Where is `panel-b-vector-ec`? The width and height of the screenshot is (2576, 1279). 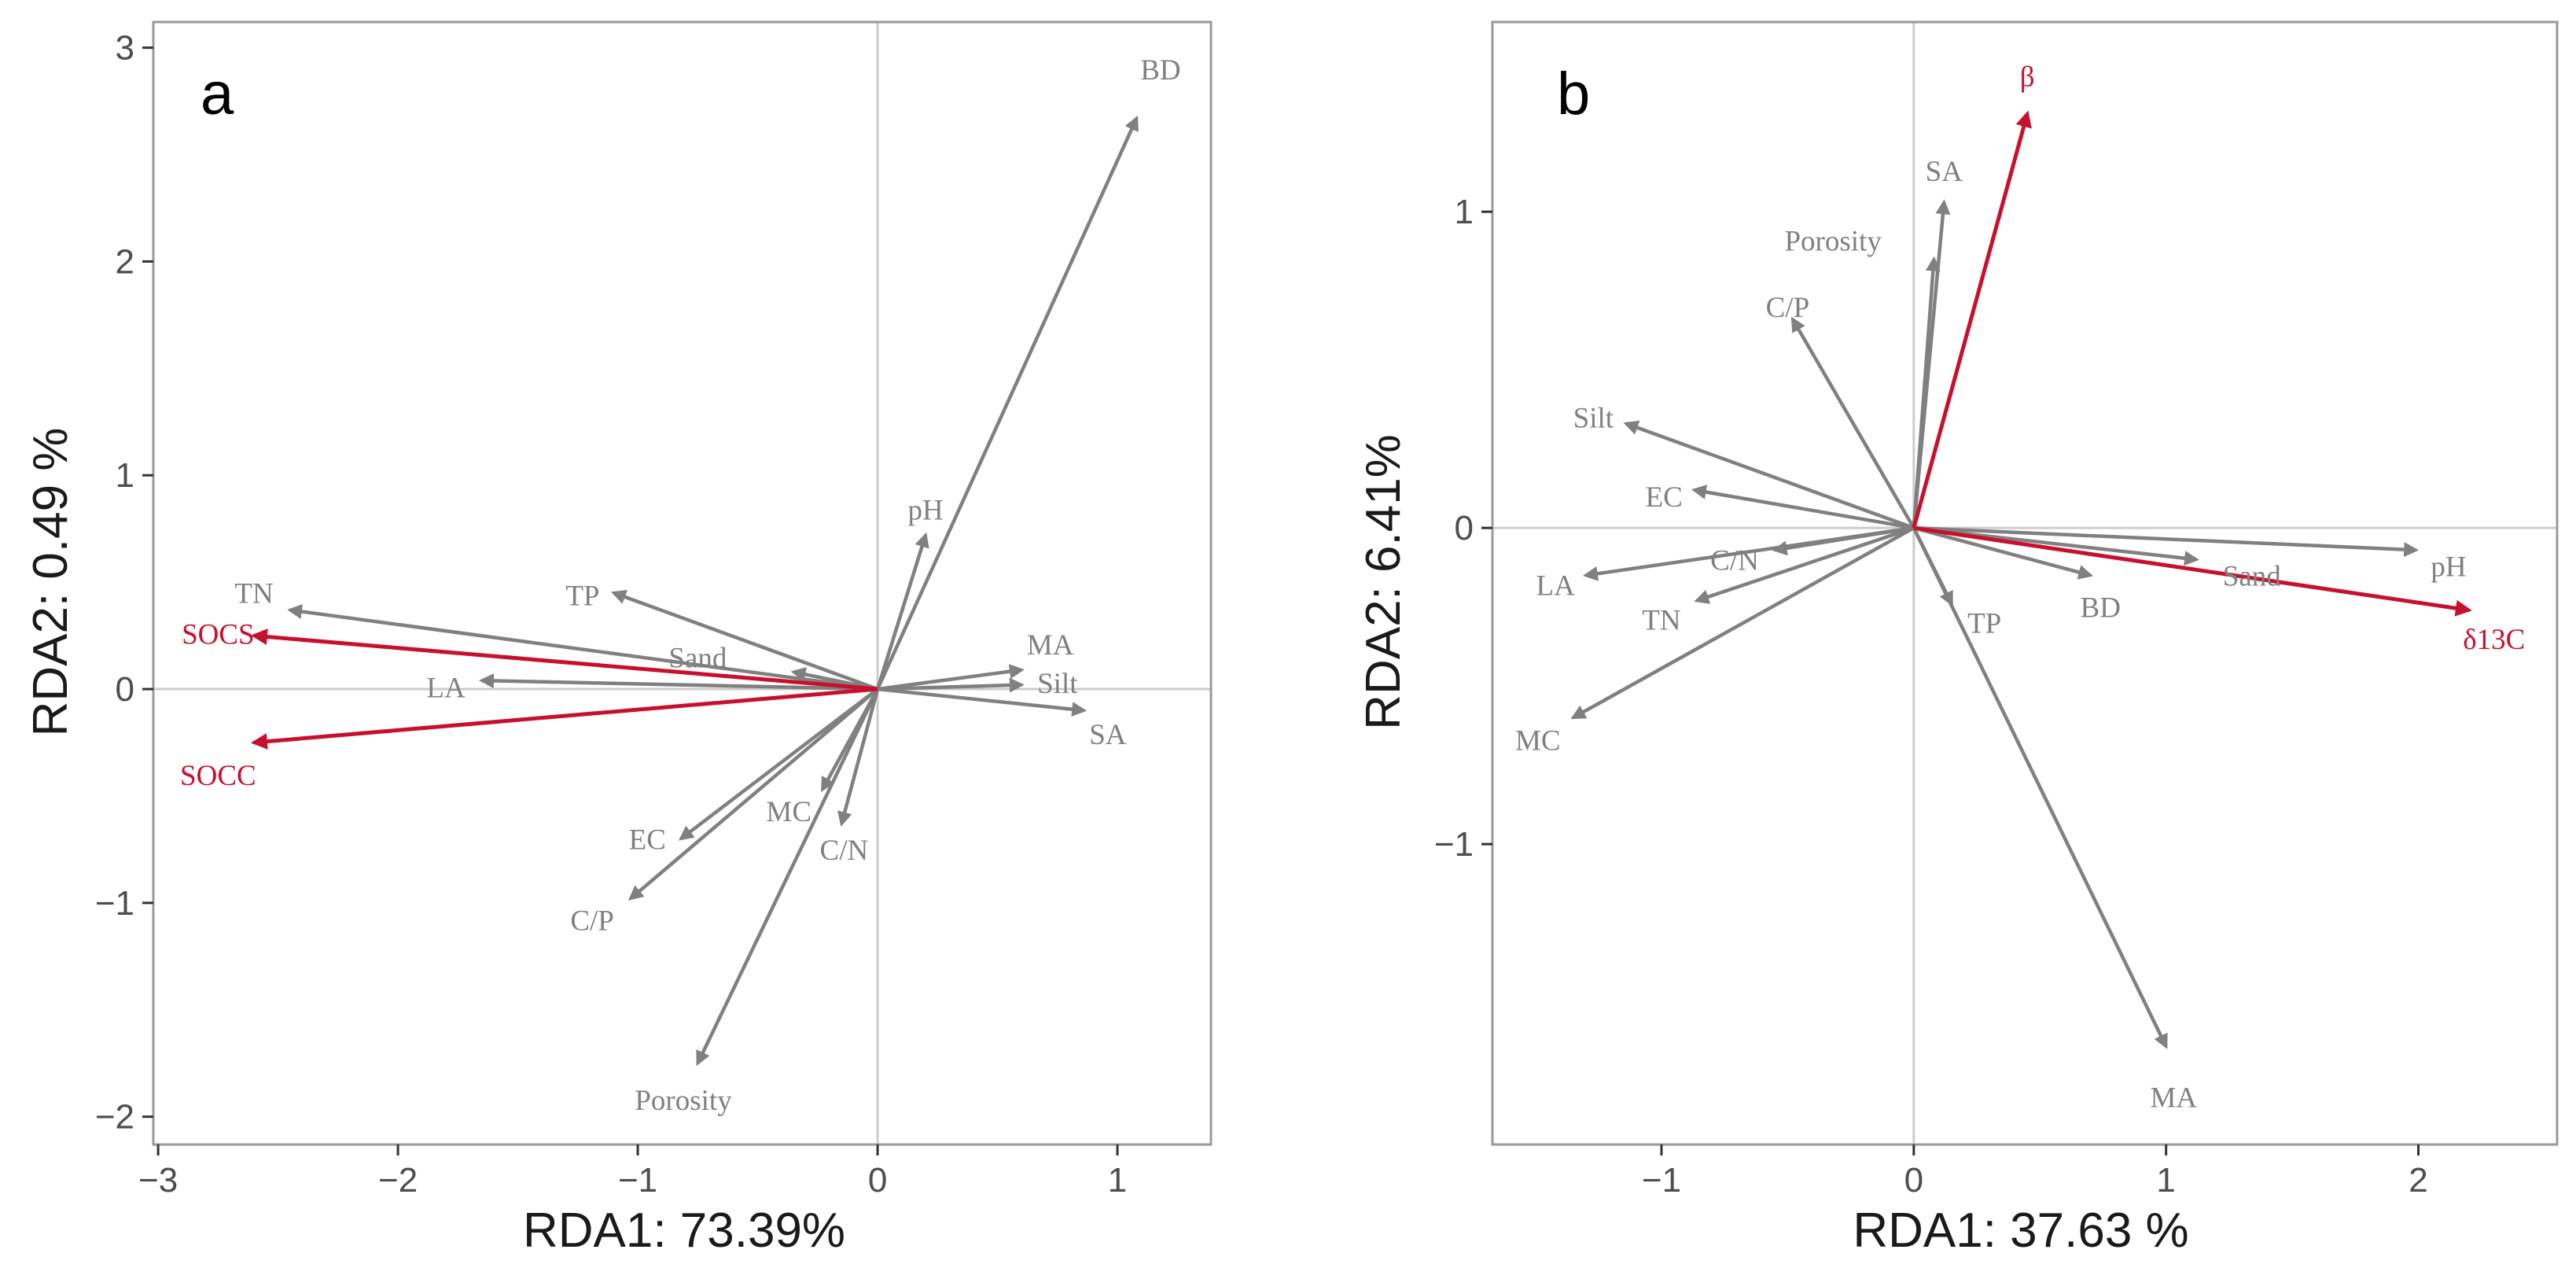 panel-b-vector-ec is located at coordinates (1803, 507).